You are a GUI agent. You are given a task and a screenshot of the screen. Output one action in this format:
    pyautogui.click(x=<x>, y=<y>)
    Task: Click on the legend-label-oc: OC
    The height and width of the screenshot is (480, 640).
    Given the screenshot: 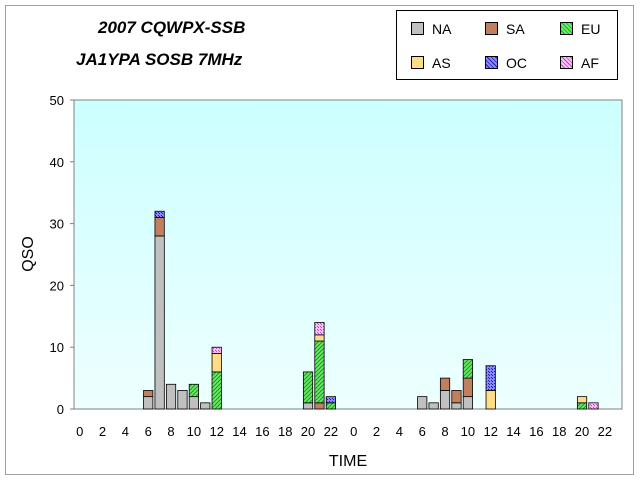 What is the action you would take?
    pyautogui.click(x=516, y=63)
    